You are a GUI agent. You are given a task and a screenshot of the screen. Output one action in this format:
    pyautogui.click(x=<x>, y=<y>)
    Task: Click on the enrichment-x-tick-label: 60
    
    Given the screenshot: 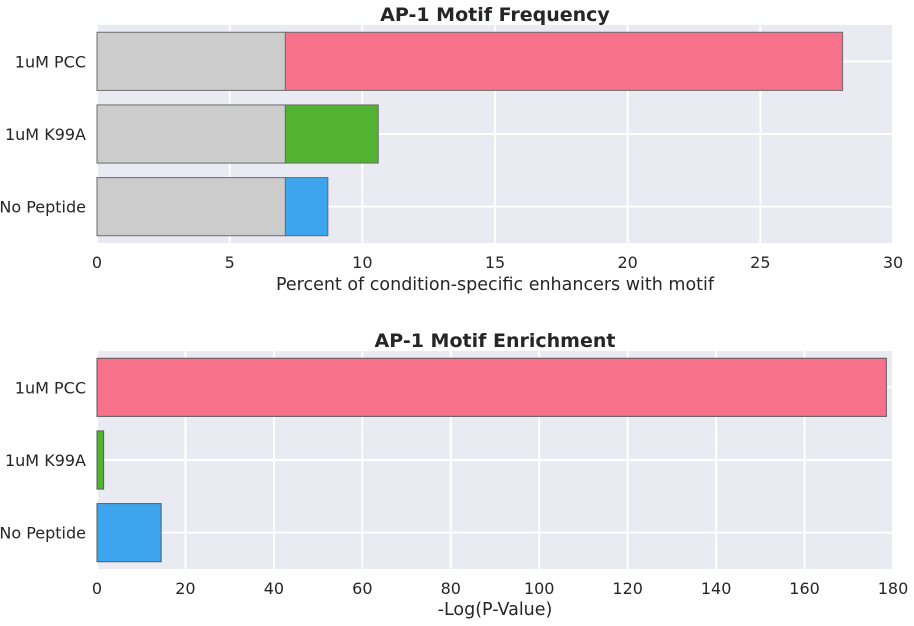 What is the action you would take?
    pyautogui.click(x=362, y=588)
    